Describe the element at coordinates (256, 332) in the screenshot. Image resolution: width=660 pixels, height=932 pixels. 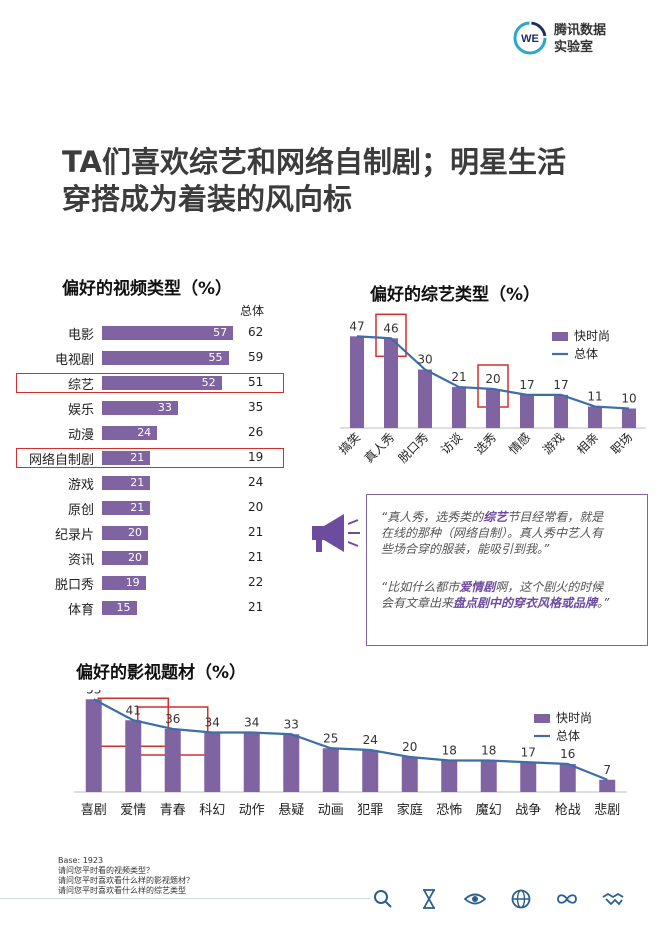
I see `total-value-label: 62` at that location.